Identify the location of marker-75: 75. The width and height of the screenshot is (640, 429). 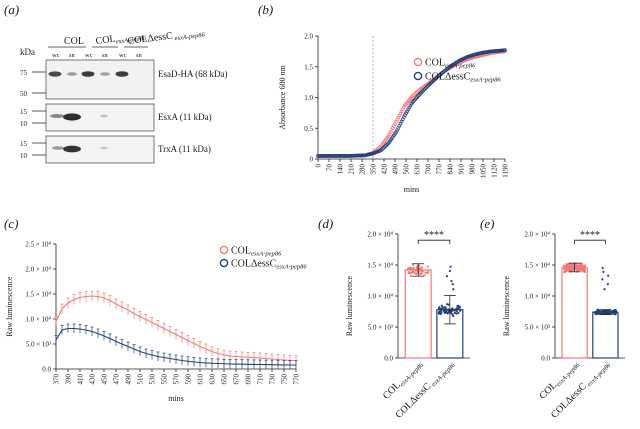
(24, 73).